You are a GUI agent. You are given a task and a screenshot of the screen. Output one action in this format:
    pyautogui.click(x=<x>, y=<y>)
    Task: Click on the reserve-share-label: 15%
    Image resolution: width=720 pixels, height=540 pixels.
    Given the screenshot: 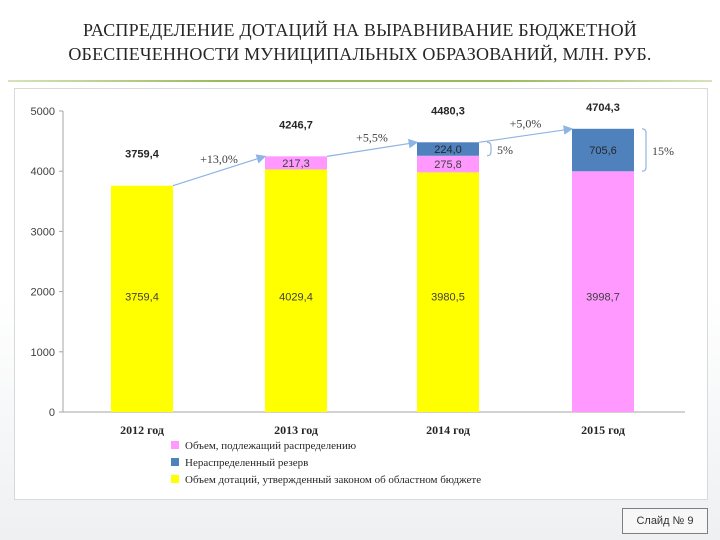 What is the action you would take?
    pyautogui.click(x=663, y=151)
    